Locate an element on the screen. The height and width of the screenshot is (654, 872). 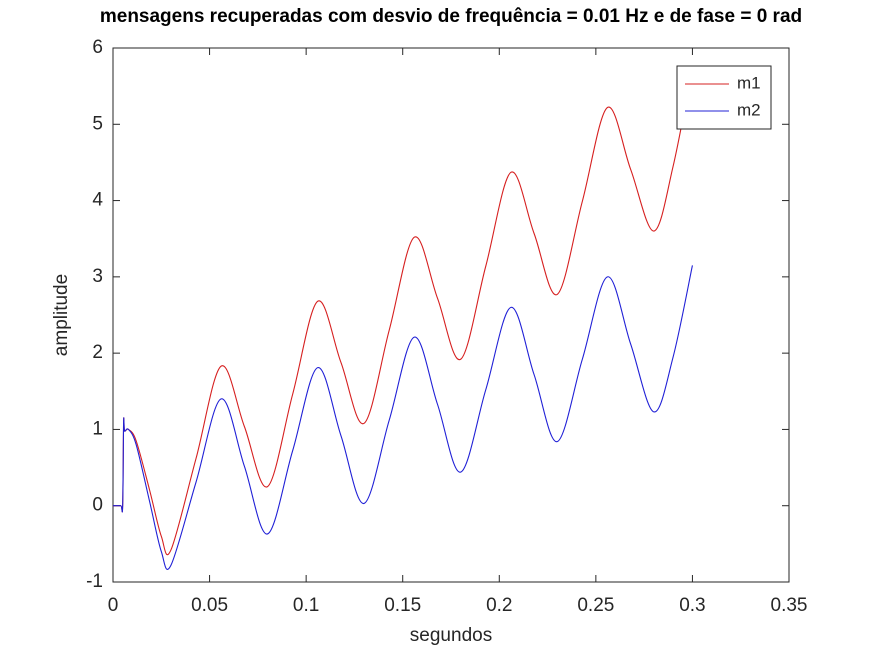
x-tick-label: 0.15 is located at coordinates (402, 605).